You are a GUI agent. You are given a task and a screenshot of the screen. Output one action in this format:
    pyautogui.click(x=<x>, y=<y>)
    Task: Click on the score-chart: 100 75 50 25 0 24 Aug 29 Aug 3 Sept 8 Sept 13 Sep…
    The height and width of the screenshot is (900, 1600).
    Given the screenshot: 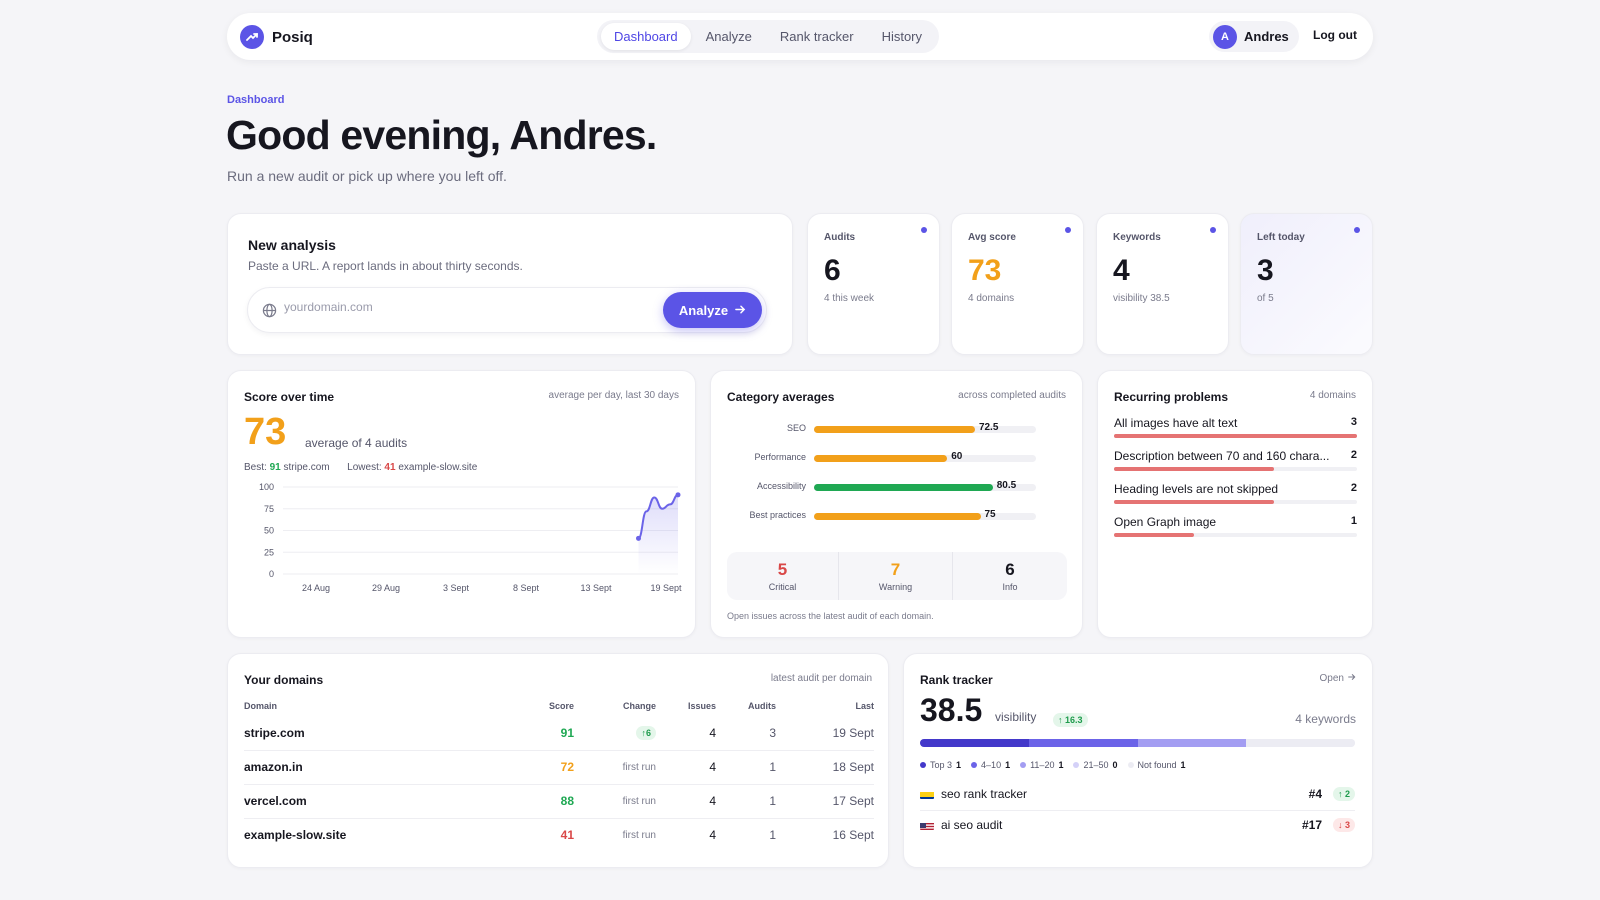 What is the action you would take?
    pyautogui.click(x=470, y=537)
    